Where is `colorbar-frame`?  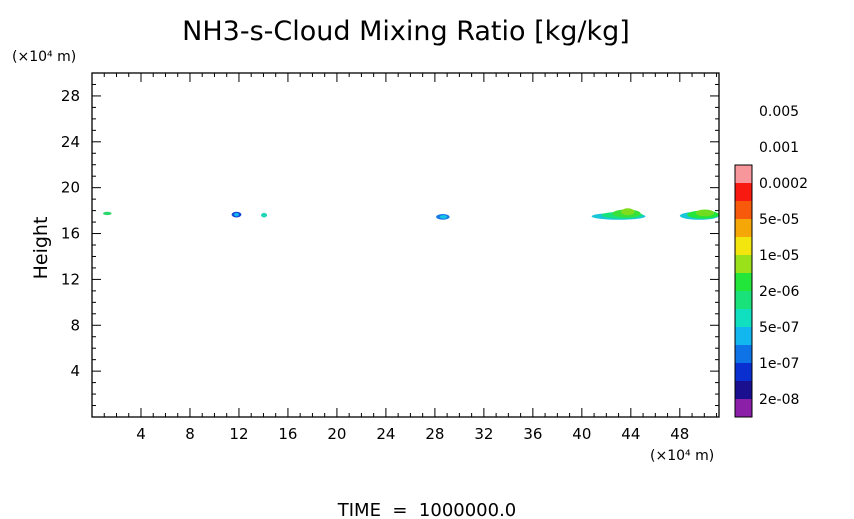
colorbar-frame is located at coordinates (743, 291).